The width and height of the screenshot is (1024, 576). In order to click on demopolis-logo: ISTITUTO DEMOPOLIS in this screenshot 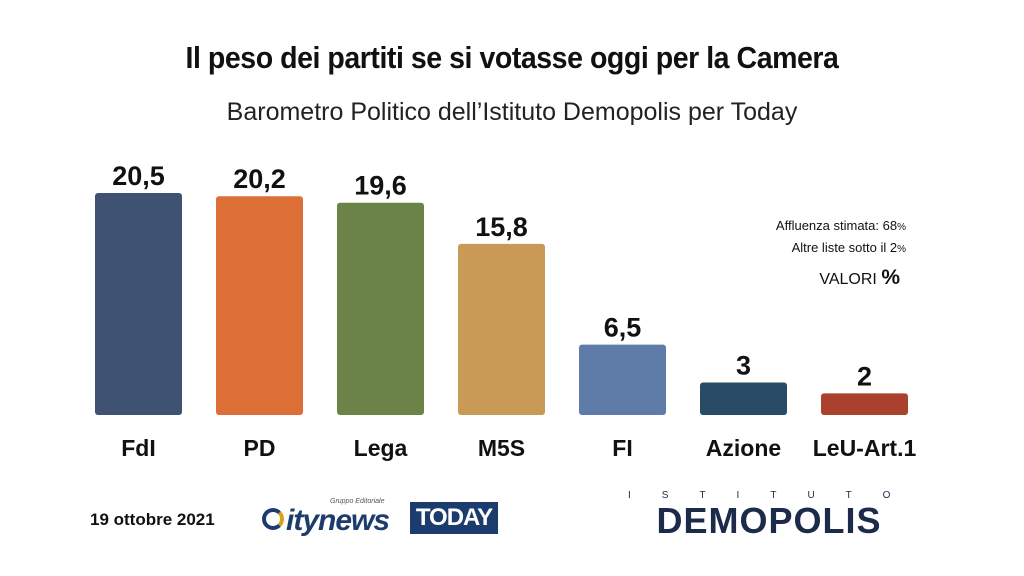, I will do `click(769, 516)`.